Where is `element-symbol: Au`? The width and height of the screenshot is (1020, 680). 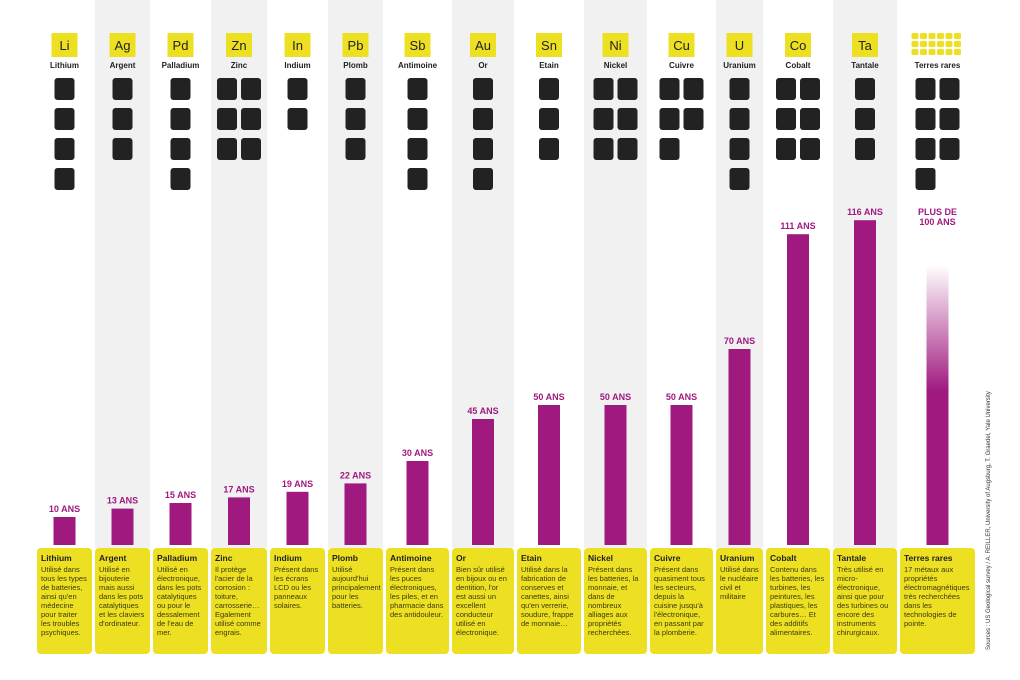 element-symbol: Au is located at coordinates (483, 45).